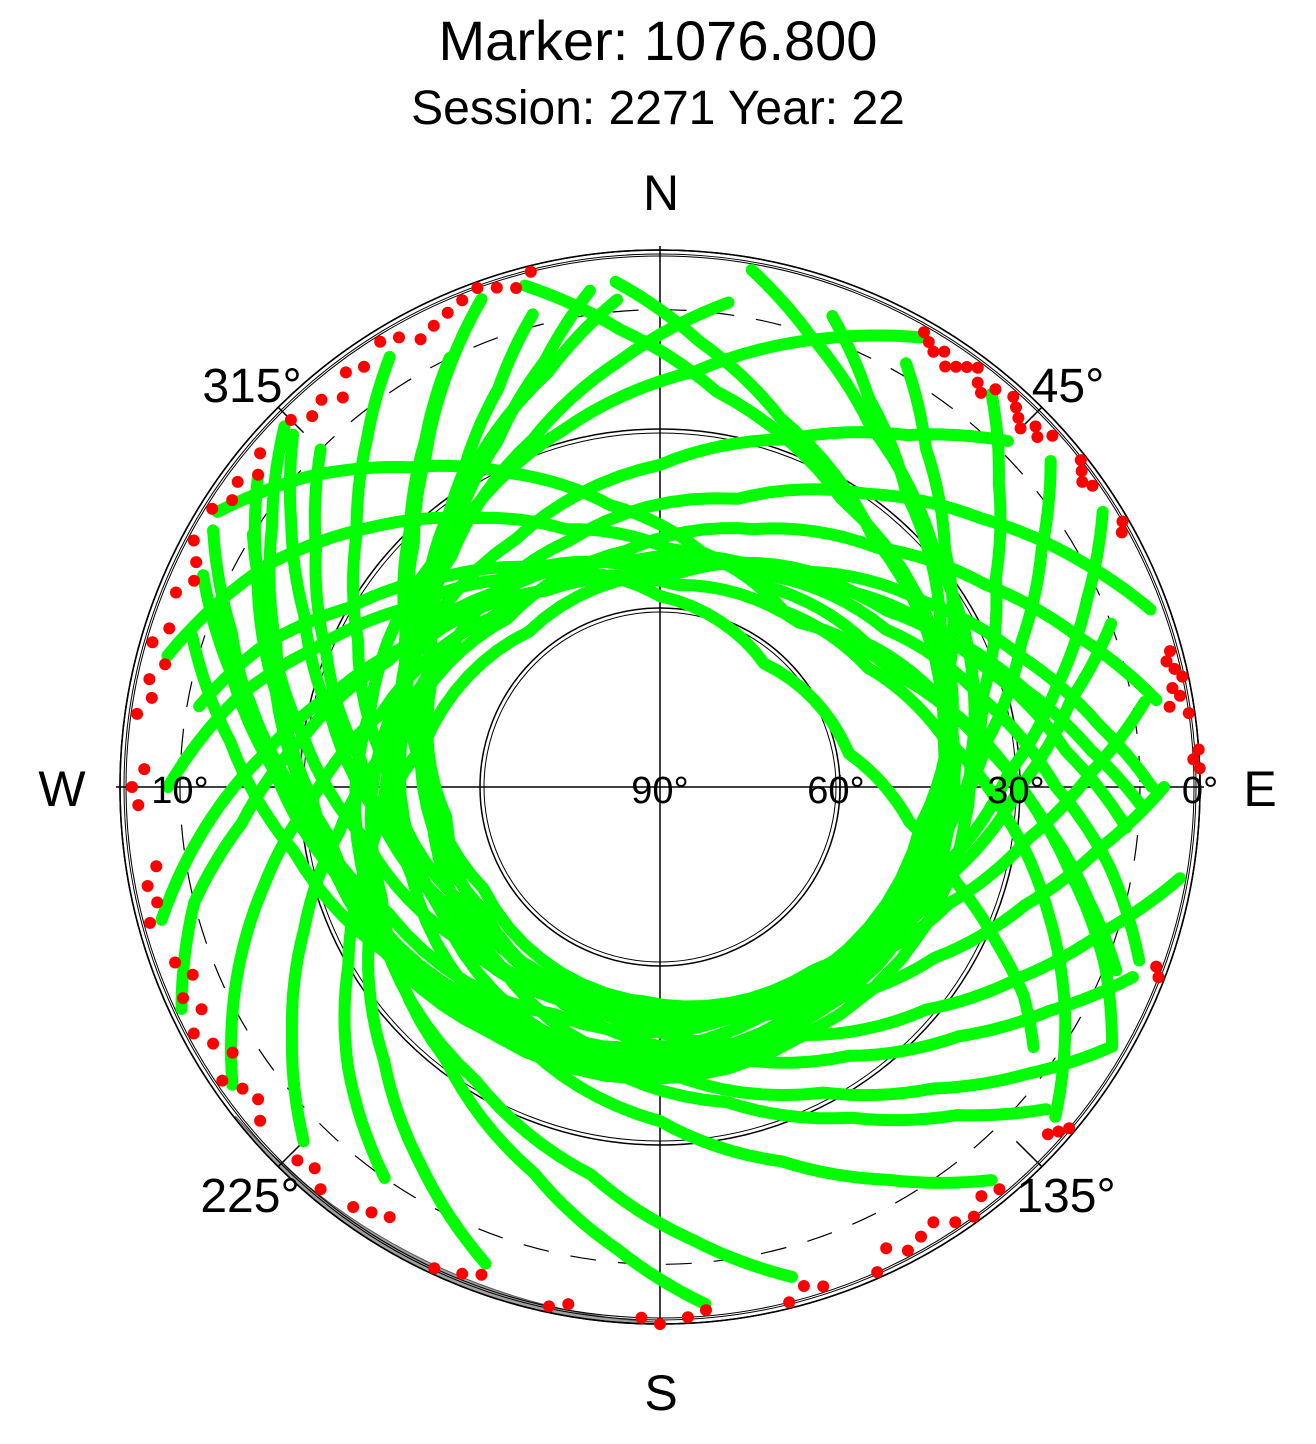 The width and height of the screenshot is (1316, 1444). Describe the element at coordinates (1259, 789) in the screenshot. I see `cardinal-east-label: E` at that location.